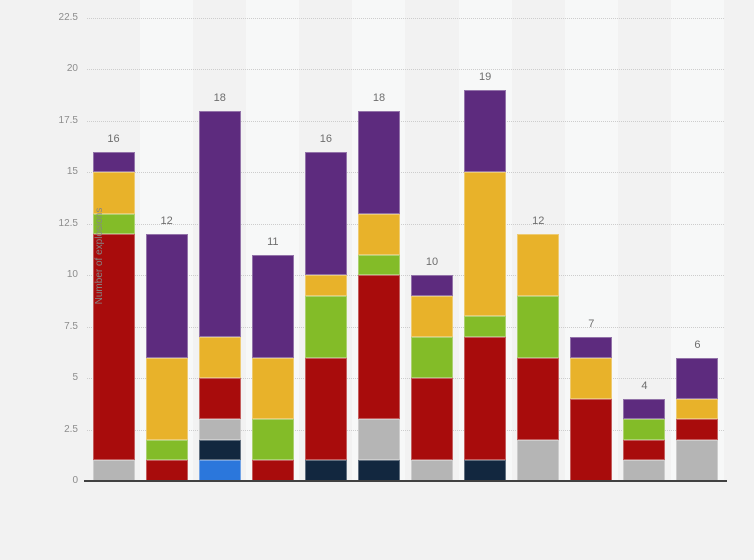 The width and height of the screenshot is (754, 560). Describe the element at coordinates (273, 241) in the screenshot. I see `bar-total-label: 11` at that location.